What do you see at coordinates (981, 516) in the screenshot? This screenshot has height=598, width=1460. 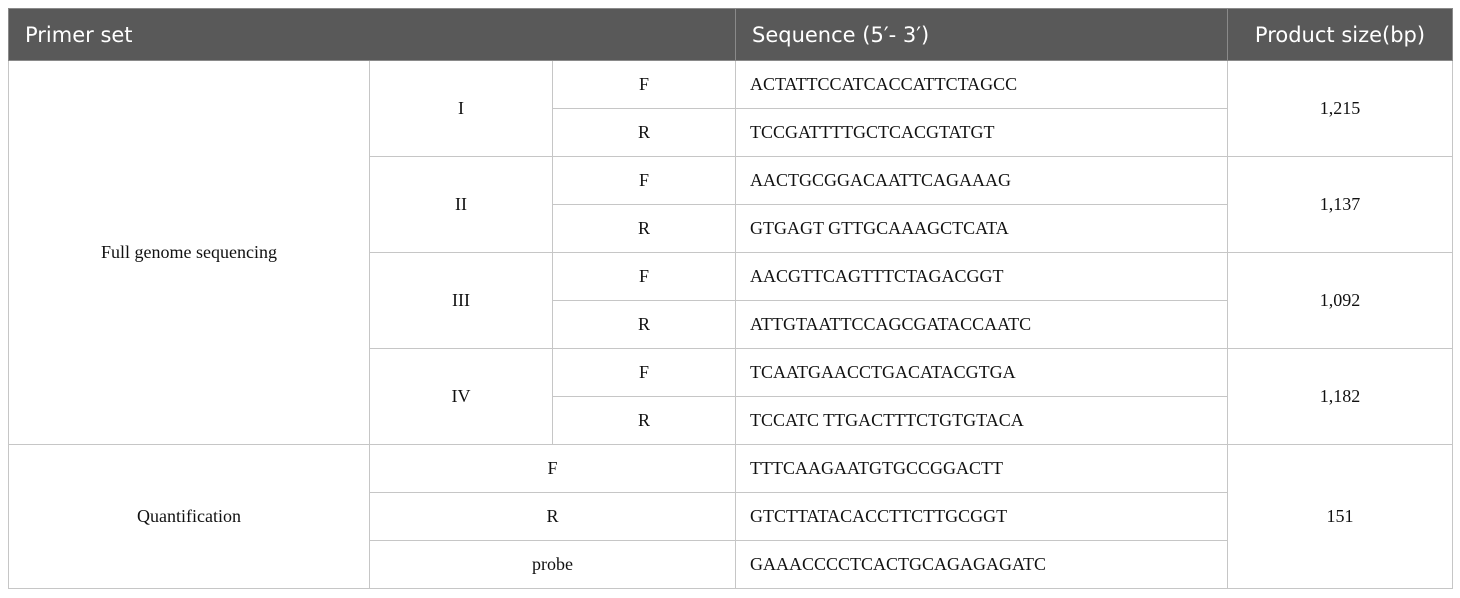 I see `primer-sequence: GTCTTATACACCTTCTTGCGGT` at bounding box center [981, 516].